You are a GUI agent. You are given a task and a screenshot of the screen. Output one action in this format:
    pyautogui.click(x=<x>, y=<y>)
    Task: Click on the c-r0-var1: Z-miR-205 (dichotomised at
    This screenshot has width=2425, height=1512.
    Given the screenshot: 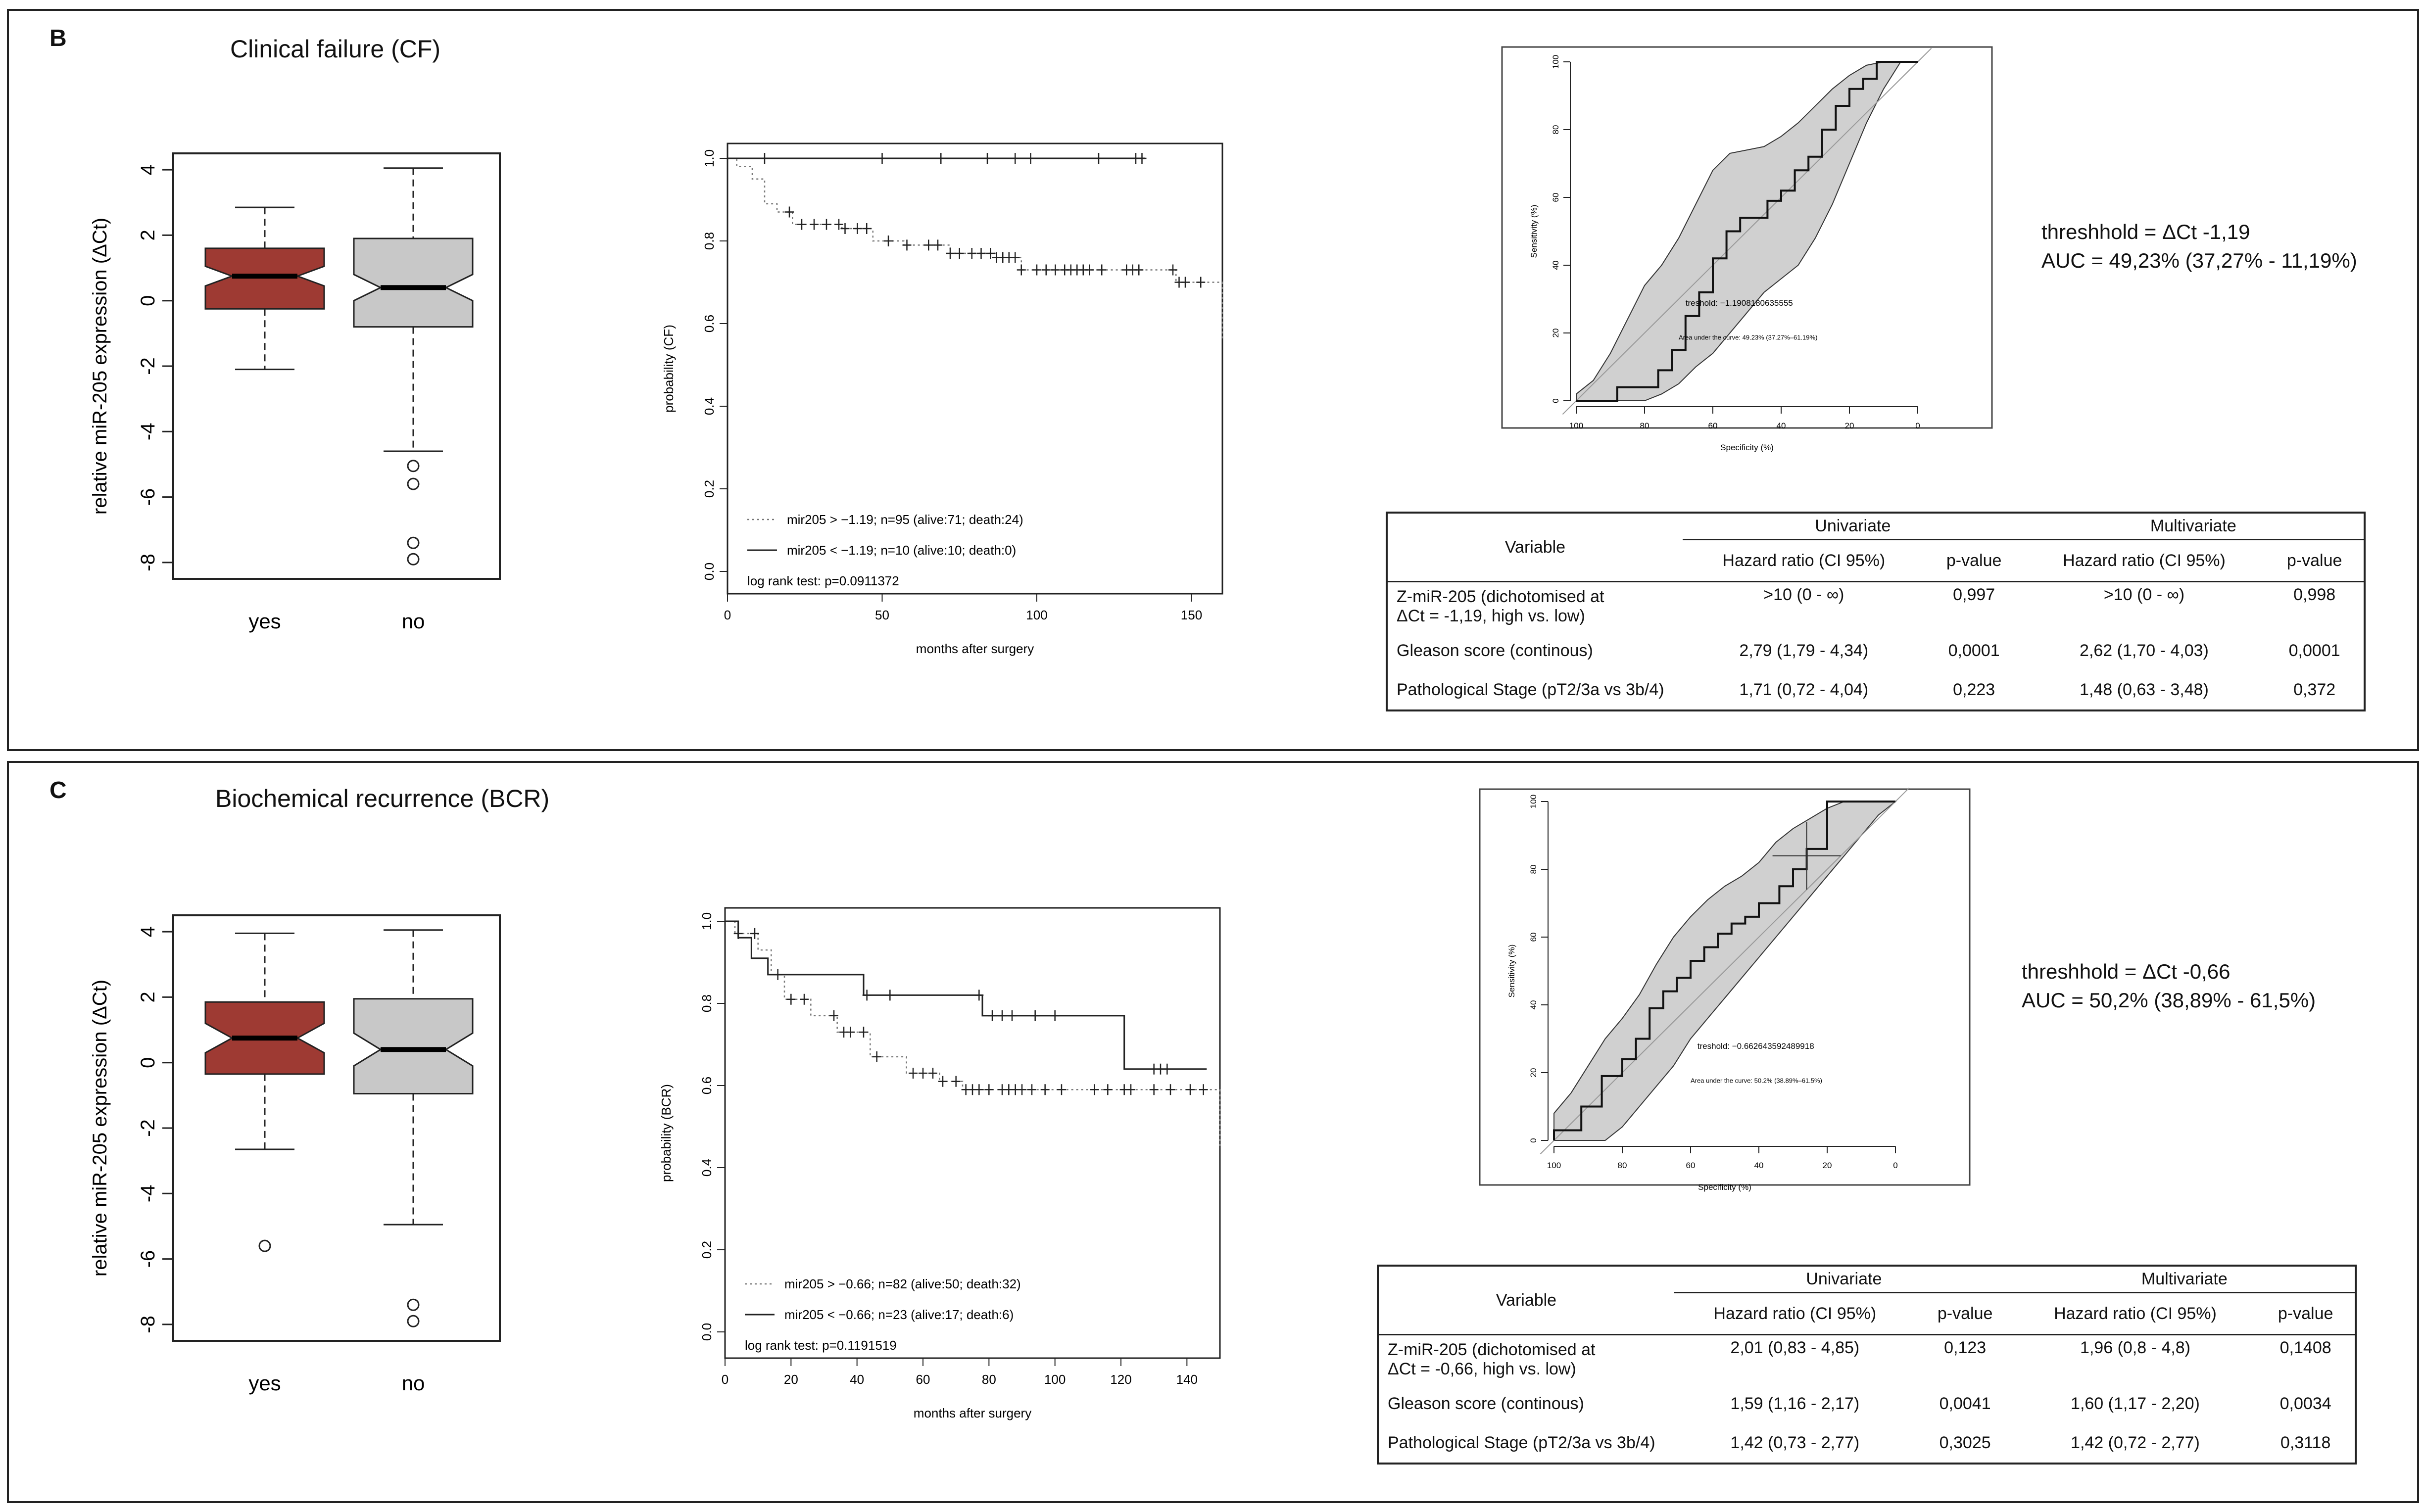 What is the action you would take?
    pyautogui.click(x=1492, y=1350)
    